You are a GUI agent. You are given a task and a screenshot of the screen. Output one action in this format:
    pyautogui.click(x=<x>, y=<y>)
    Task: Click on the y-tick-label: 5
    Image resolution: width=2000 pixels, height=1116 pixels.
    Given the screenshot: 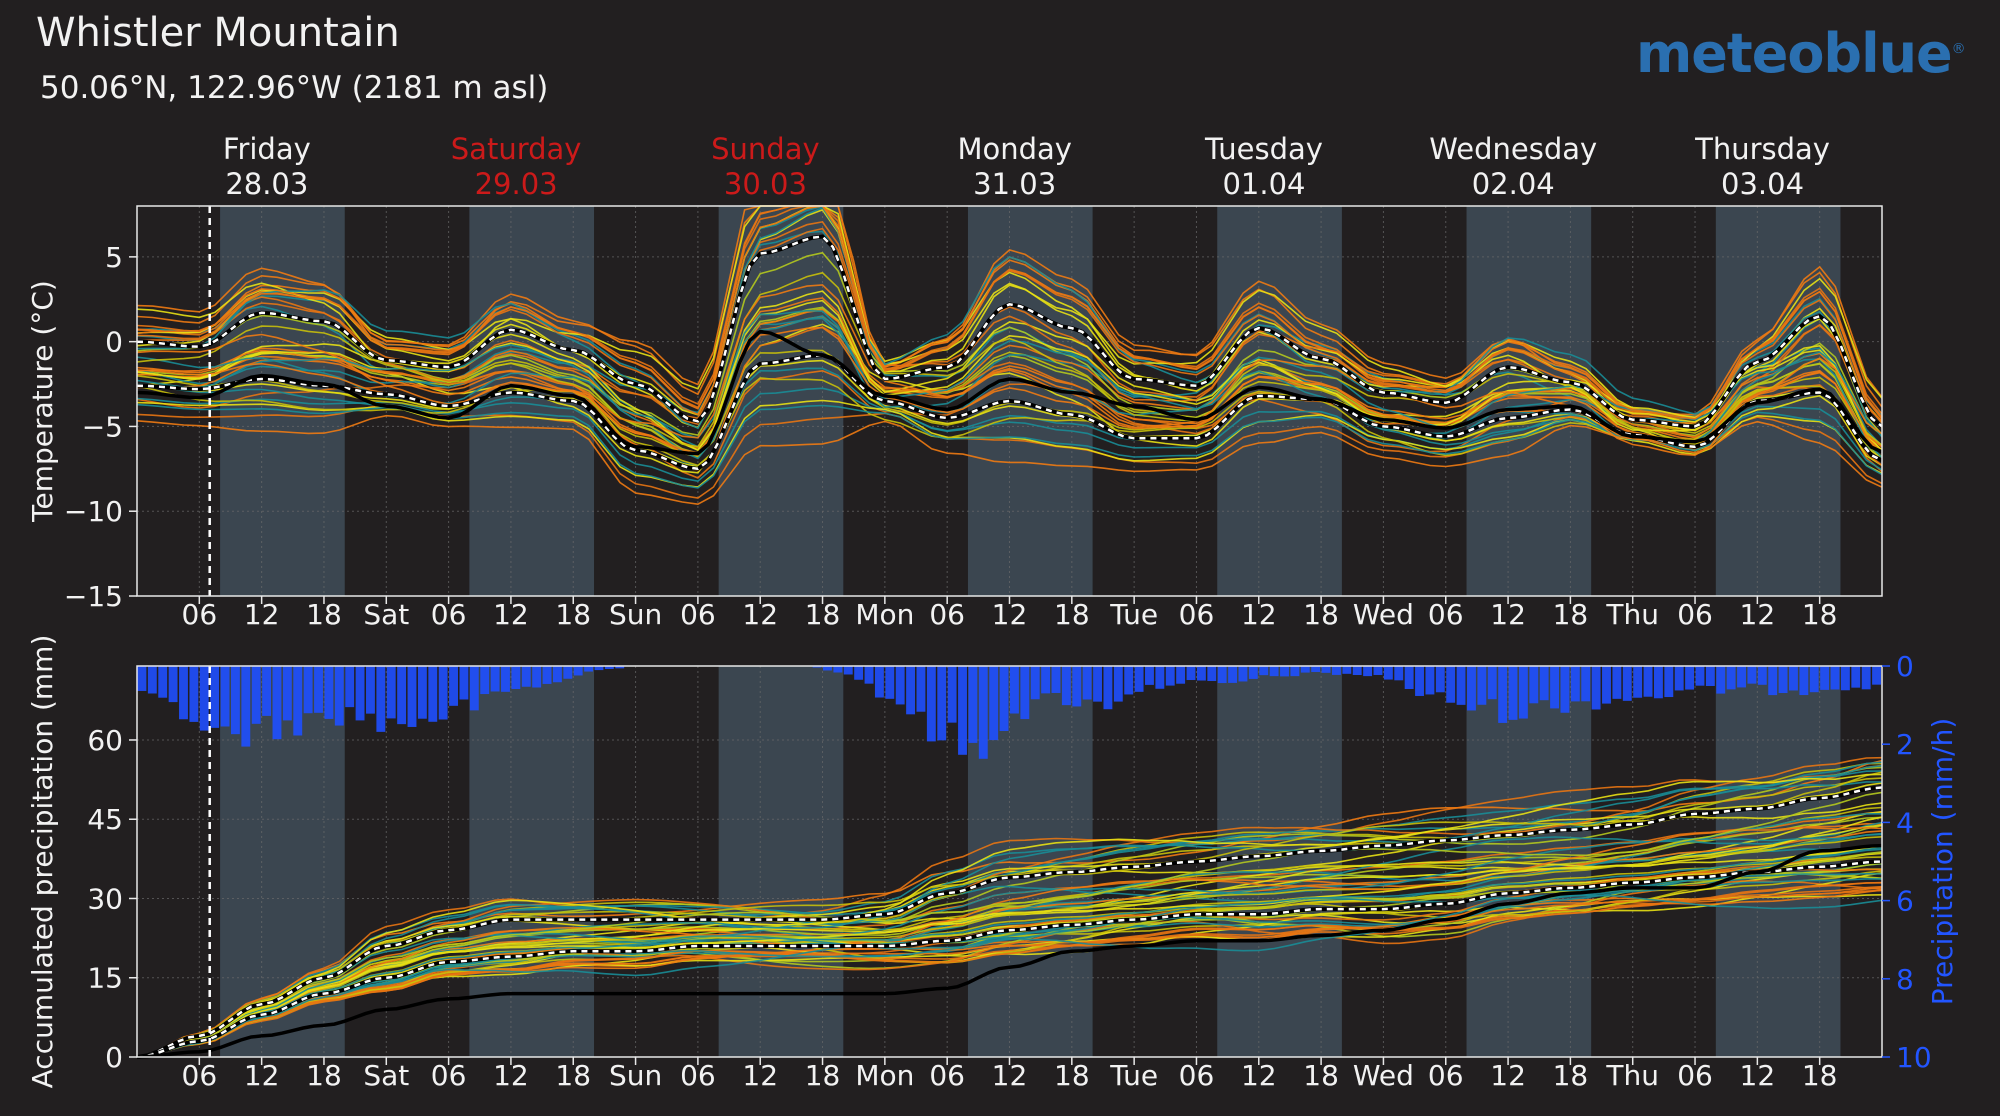 What is the action you would take?
    pyautogui.click(x=114, y=257)
    